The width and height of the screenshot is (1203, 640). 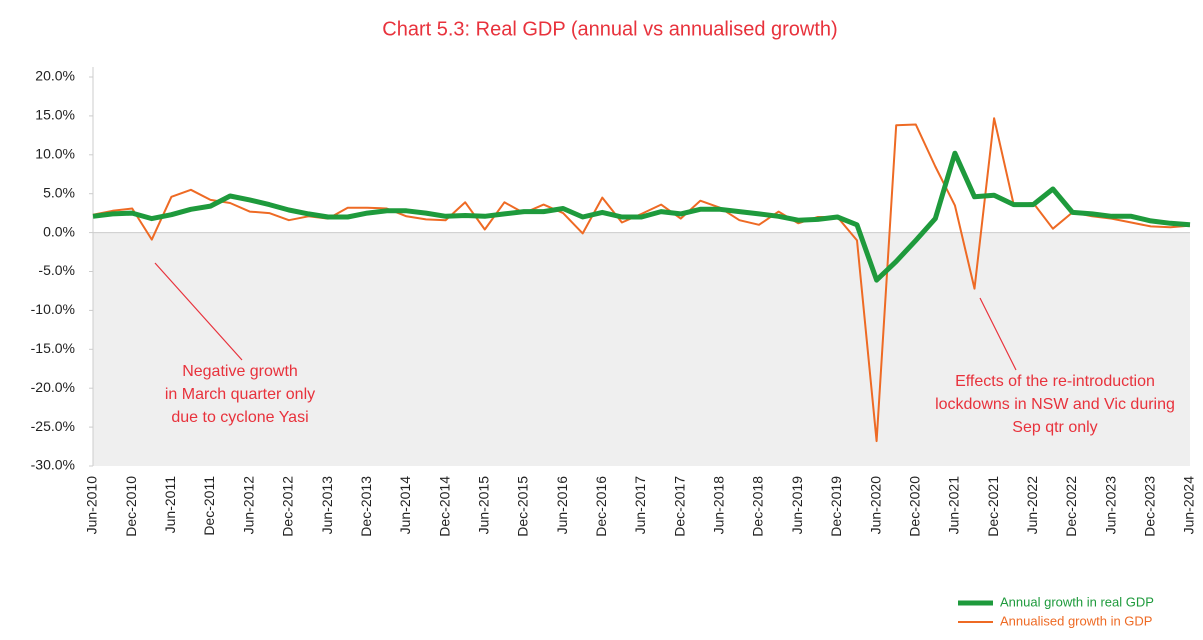 I want to click on y-tick-label: 15.0%, so click(x=55, y=115).